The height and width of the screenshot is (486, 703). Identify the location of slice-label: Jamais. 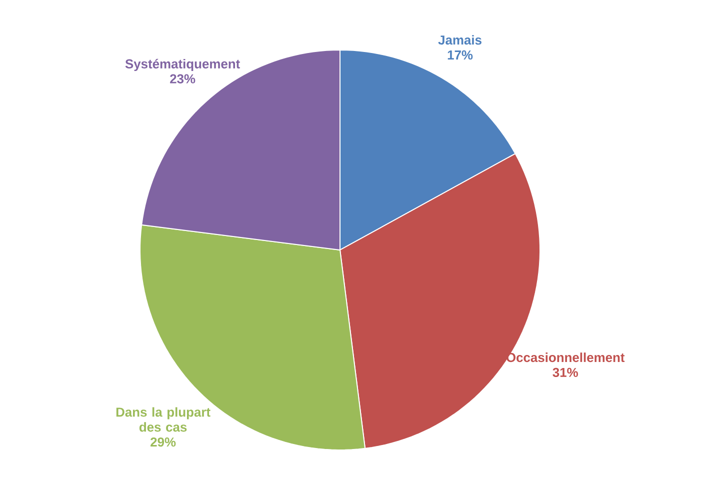
(460, 40).